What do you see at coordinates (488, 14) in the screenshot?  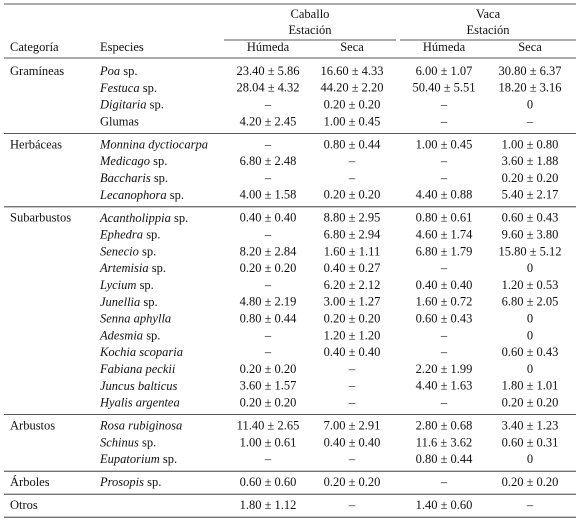 I see `group-label: Vaca` at bounding box center [488, 14].